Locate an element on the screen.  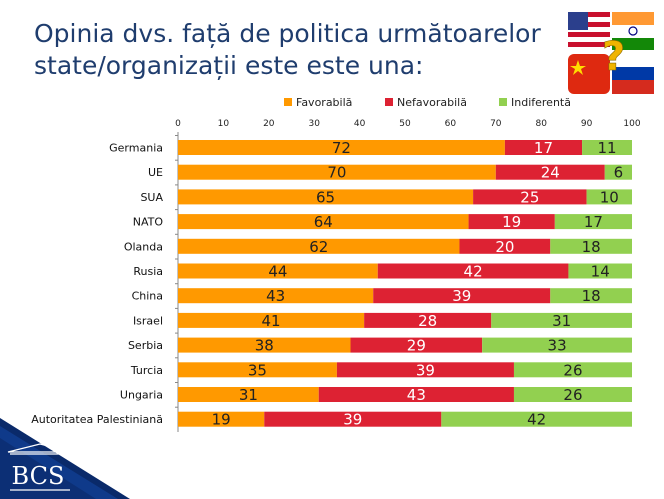
chart-legend: Favorabilă Nefavorabilă Indiferentă is located at coordinates (427, 102).